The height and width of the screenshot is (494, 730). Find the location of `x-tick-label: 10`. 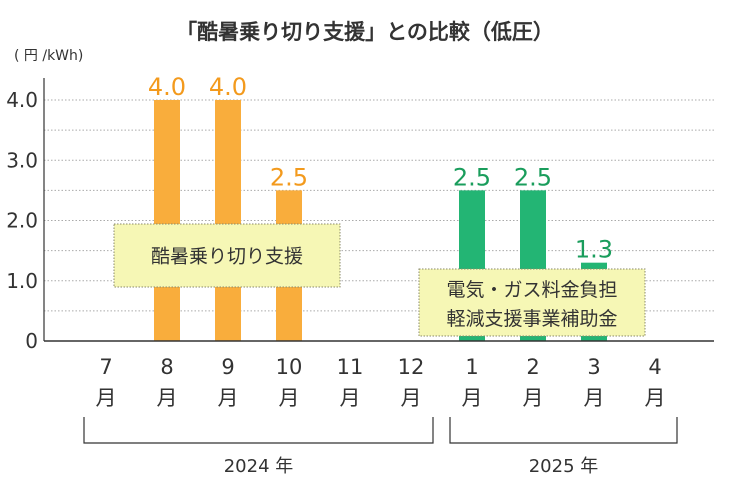

x-tick-label: 10 is located at coordinates (289, 367).